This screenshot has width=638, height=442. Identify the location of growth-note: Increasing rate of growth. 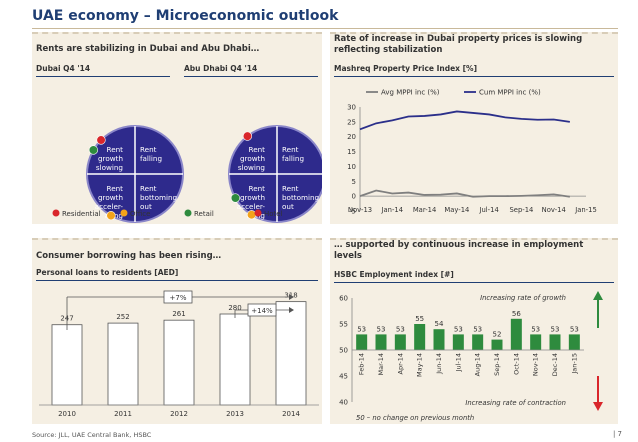
(523, 298).